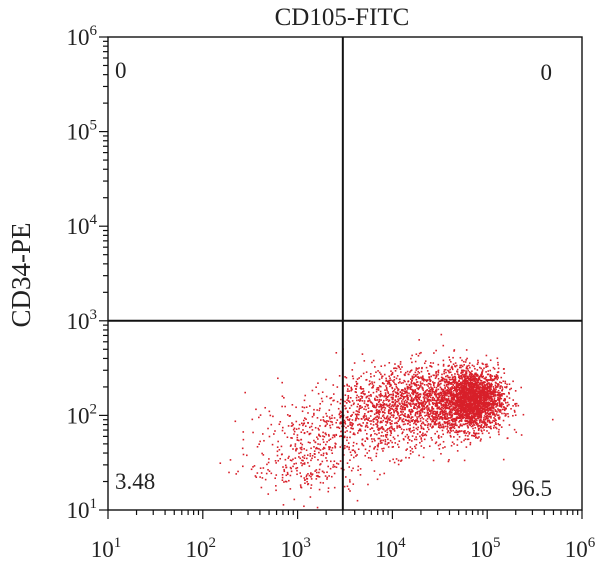  What do you see at coordinates (82, 509) in the screenshot?
I see `y-tick-label: 101` at bounding box center [82, 509].